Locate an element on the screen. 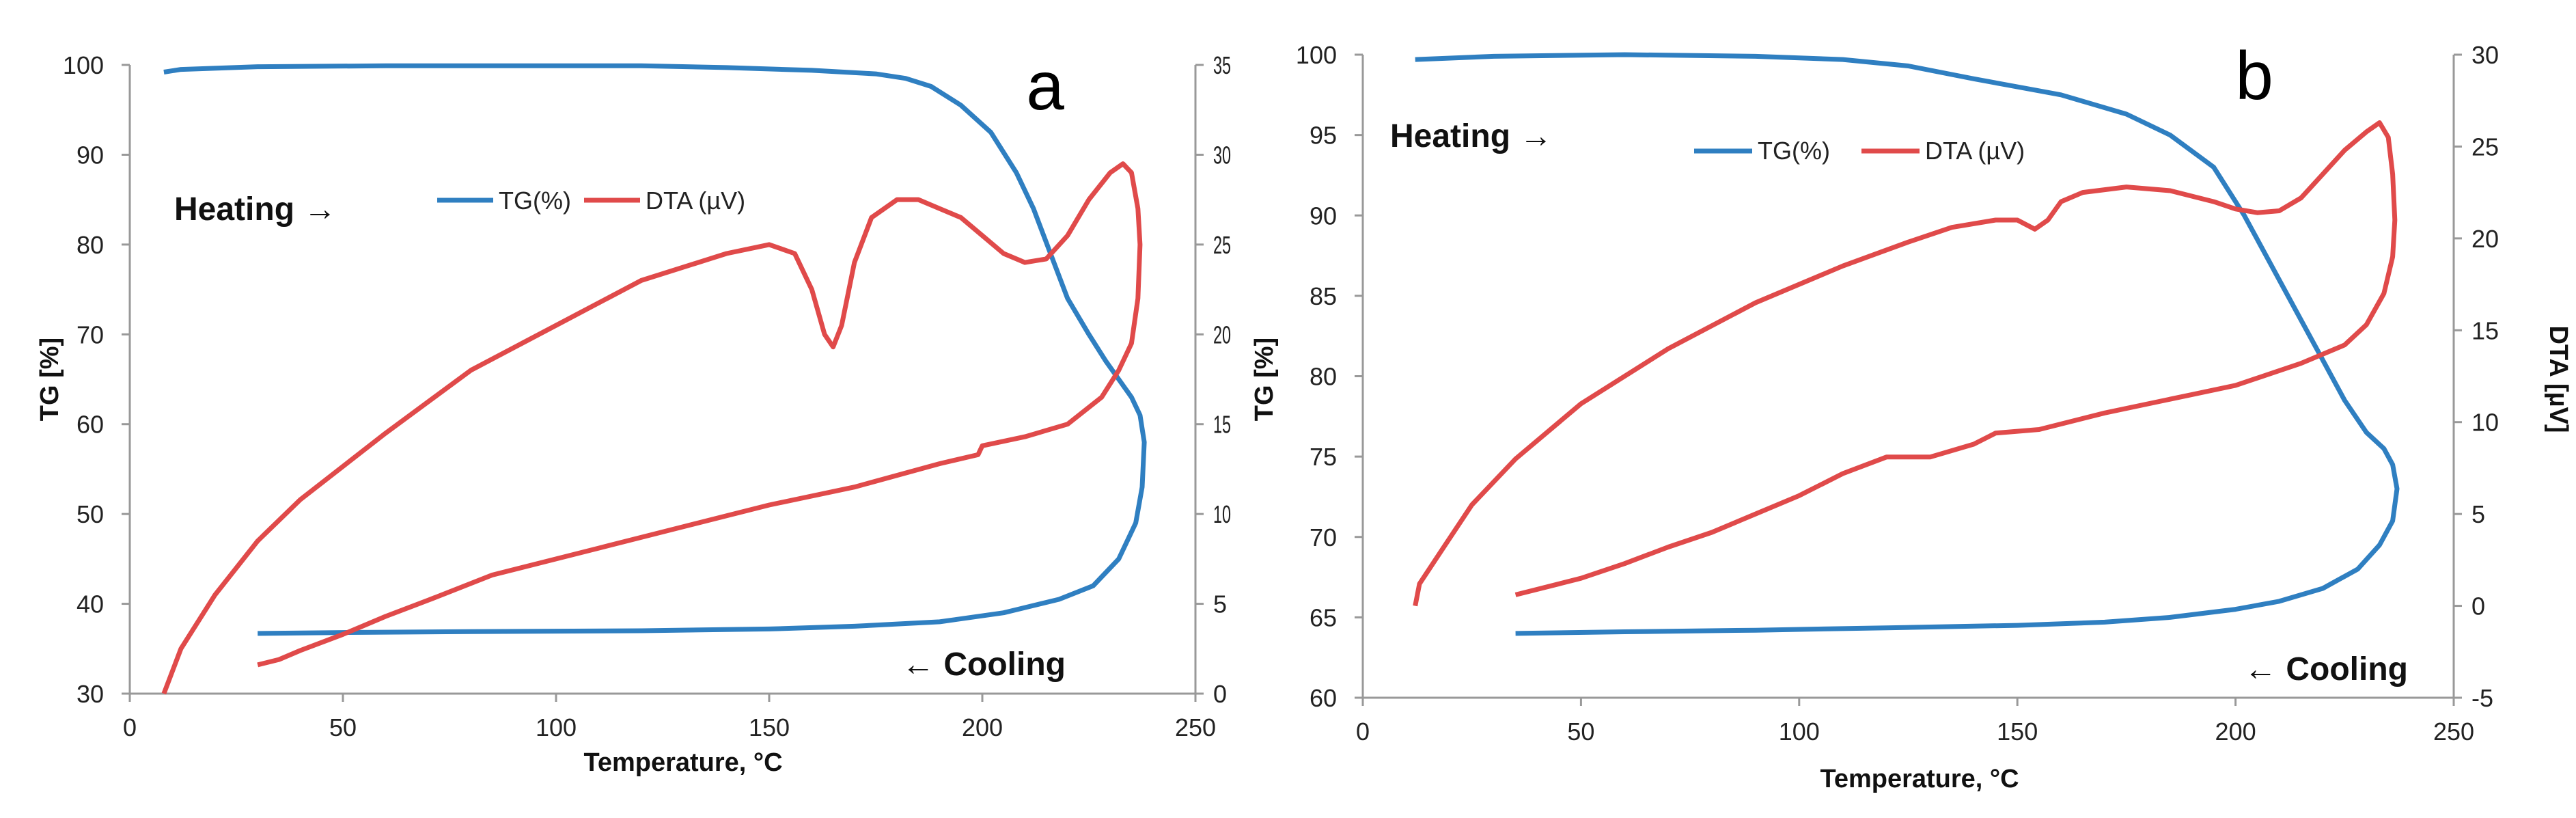 The width and height of the screenshot is (2576, 818). panel-label: a is located at coordinates (1045, 86).